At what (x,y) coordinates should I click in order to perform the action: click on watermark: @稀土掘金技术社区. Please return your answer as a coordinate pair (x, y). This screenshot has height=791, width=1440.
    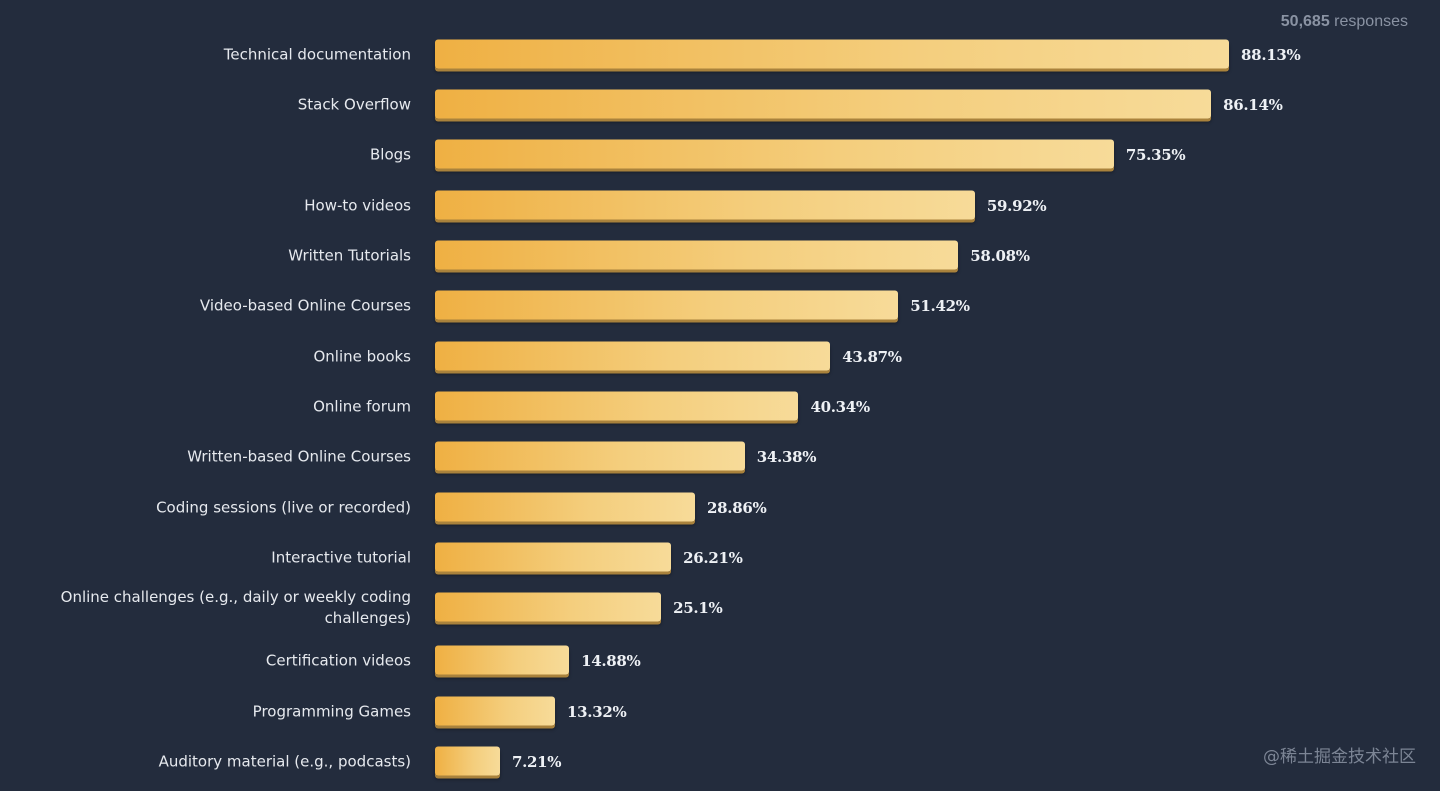
    Looking at the image, I should click on (1339, 757).